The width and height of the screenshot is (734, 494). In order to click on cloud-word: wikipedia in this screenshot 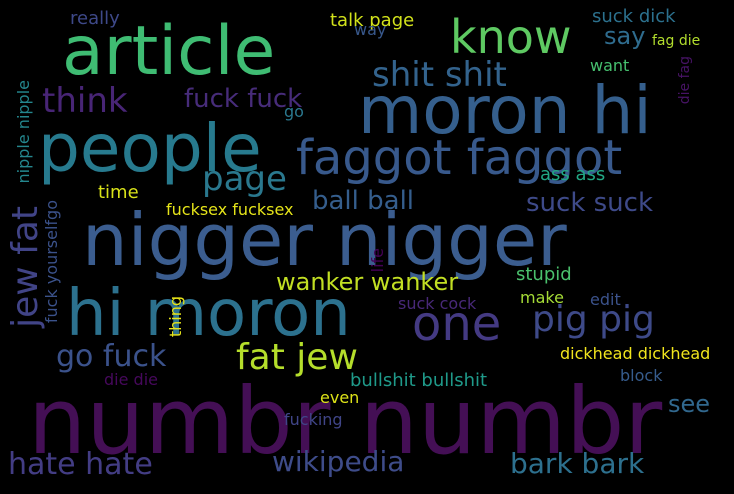, I will do `click(338, 461)`.